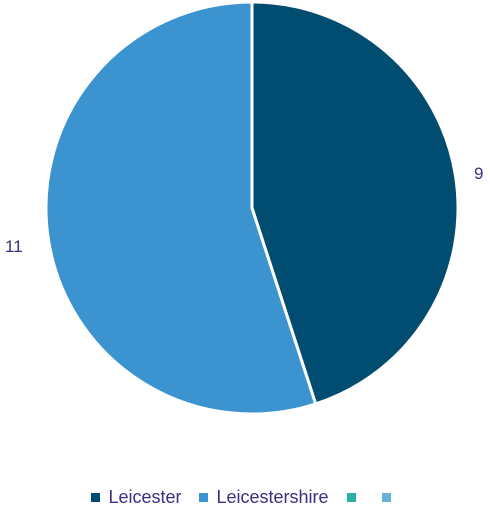 This screenshot has height=512, width=490. What do you see at coordinates (96, 497) in the screenshot?
I see `legend-swatch-leicester` at bounding box center [96, 497].